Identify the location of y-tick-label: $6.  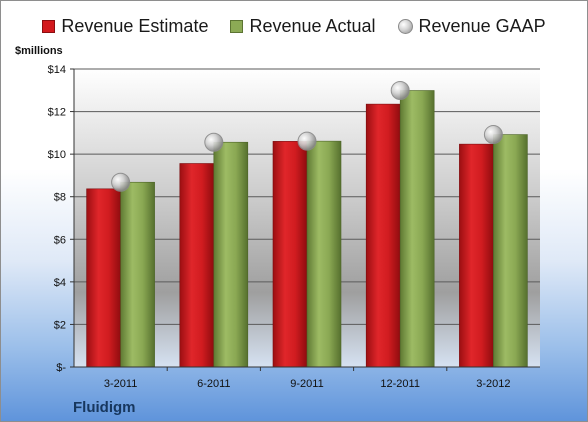
(60, 240).